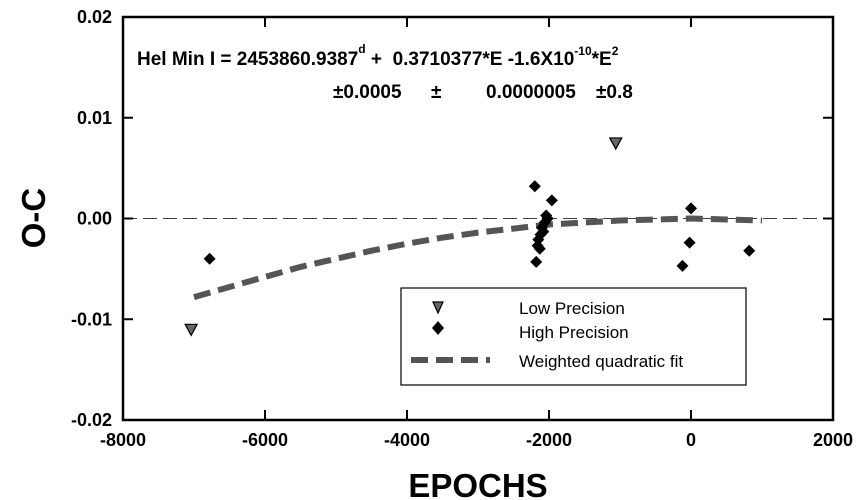 This screenshot has width=866, height=500. Describe the element at coordinates (574, 332) in the screenshot. I see `legend-label-high-precision: High Precision` at that location.